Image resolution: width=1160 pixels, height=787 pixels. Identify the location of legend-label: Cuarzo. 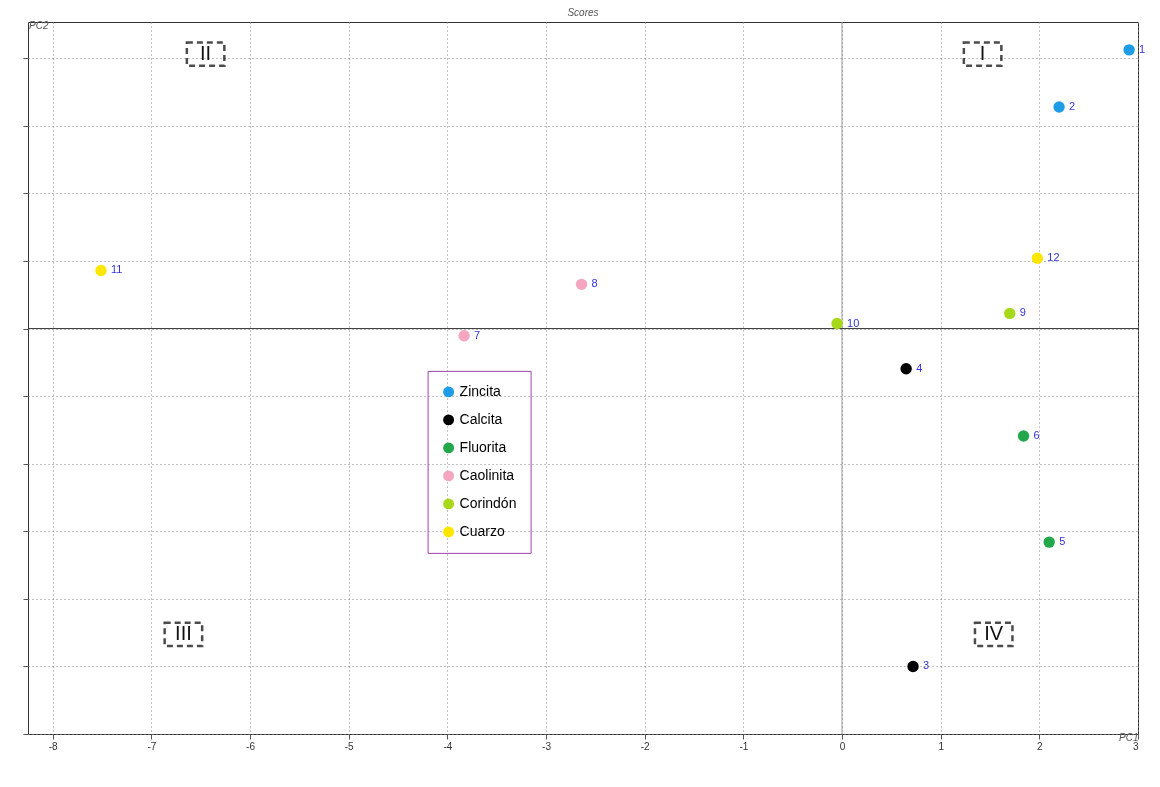
(482, 530).